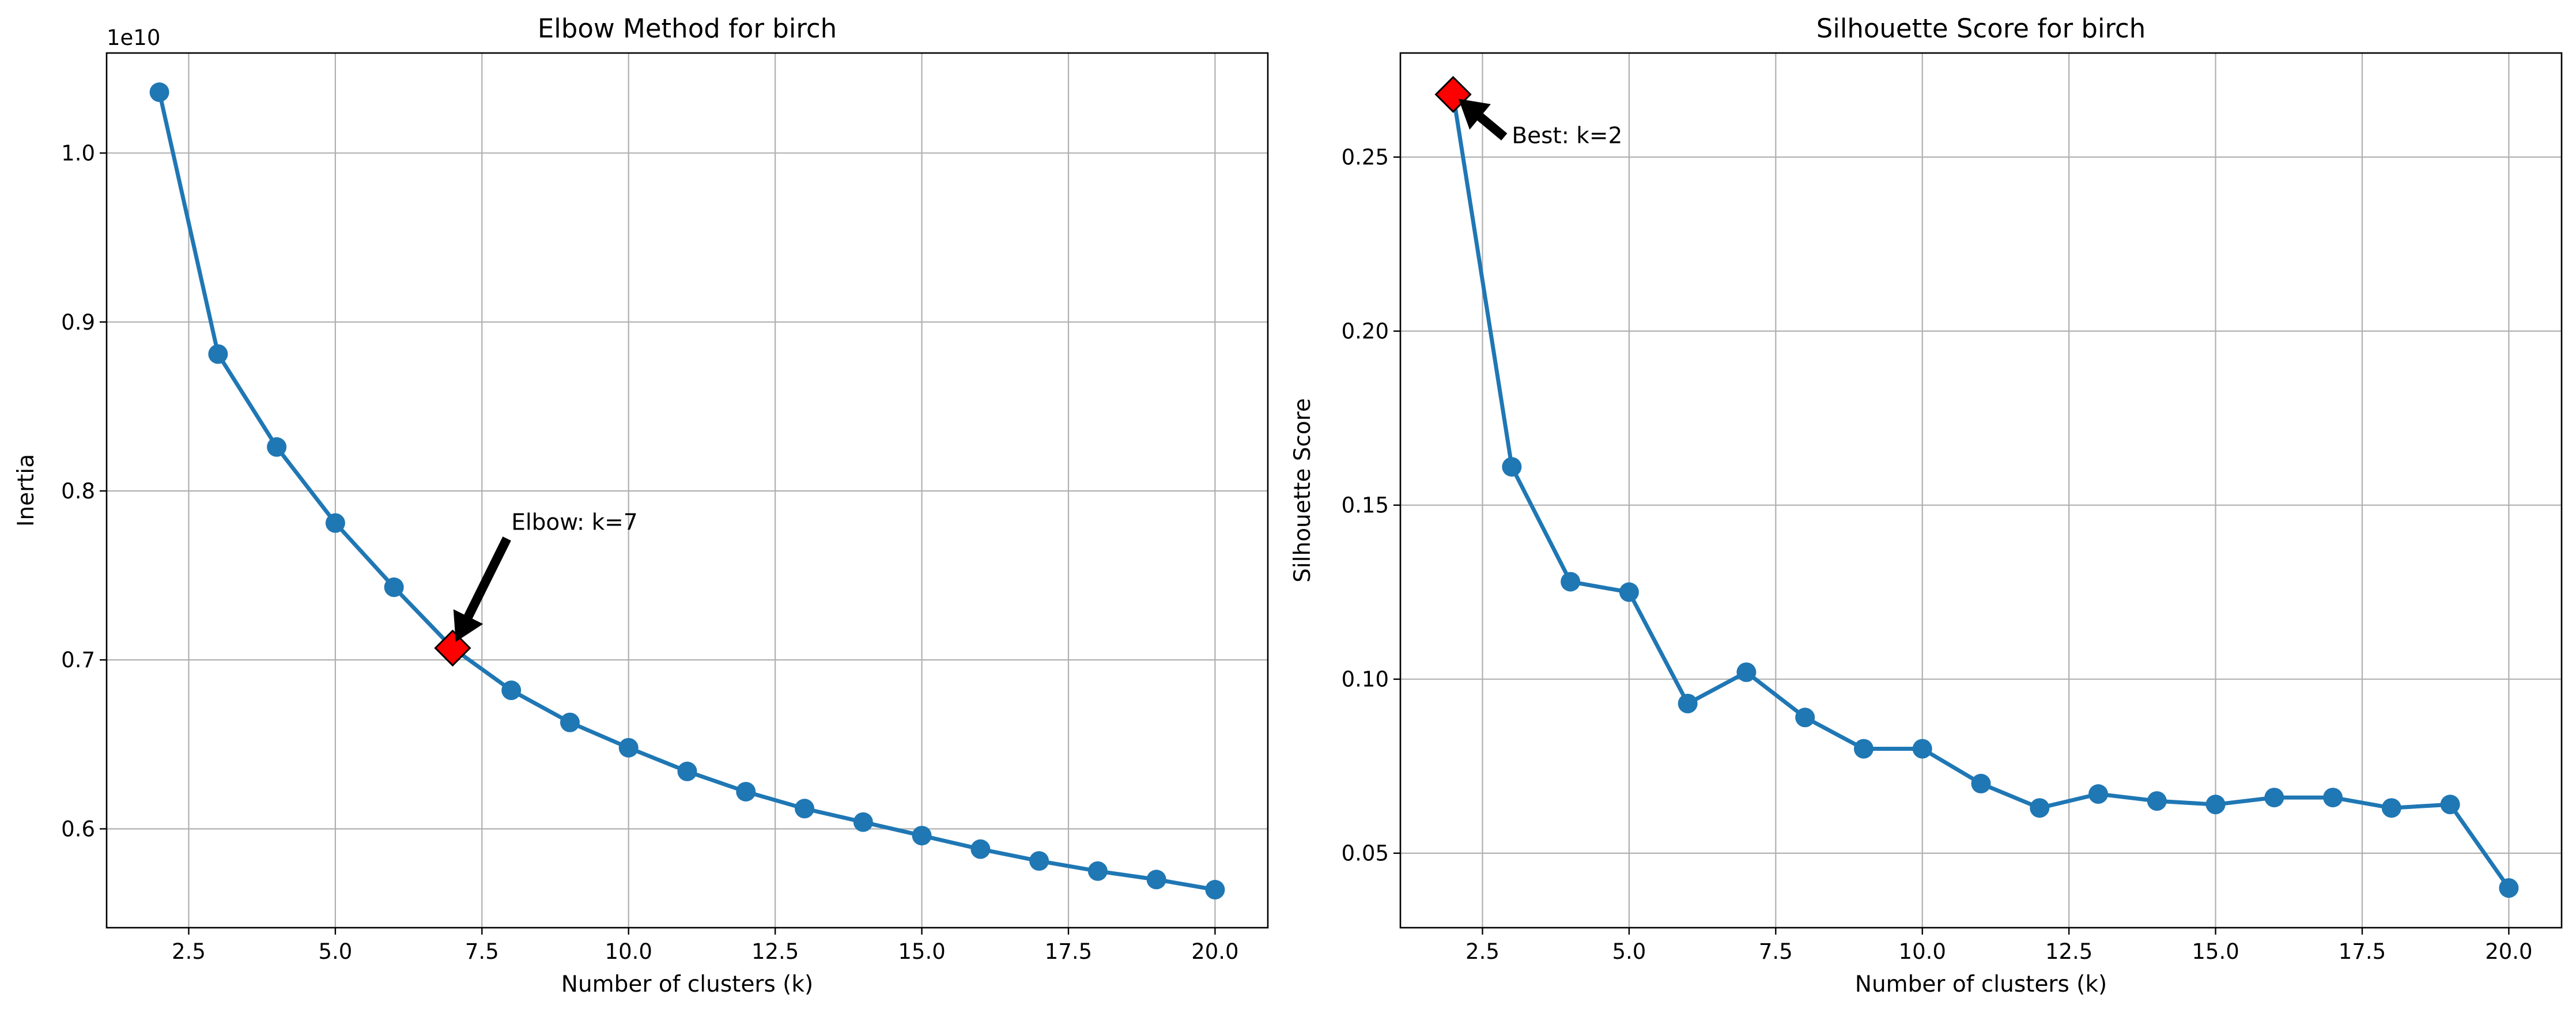  What do you see at coordinates (1068, 951) in the screenshot?
I see `elbow-x-tick-label: 17.5` at bounding box center [1068, 951].